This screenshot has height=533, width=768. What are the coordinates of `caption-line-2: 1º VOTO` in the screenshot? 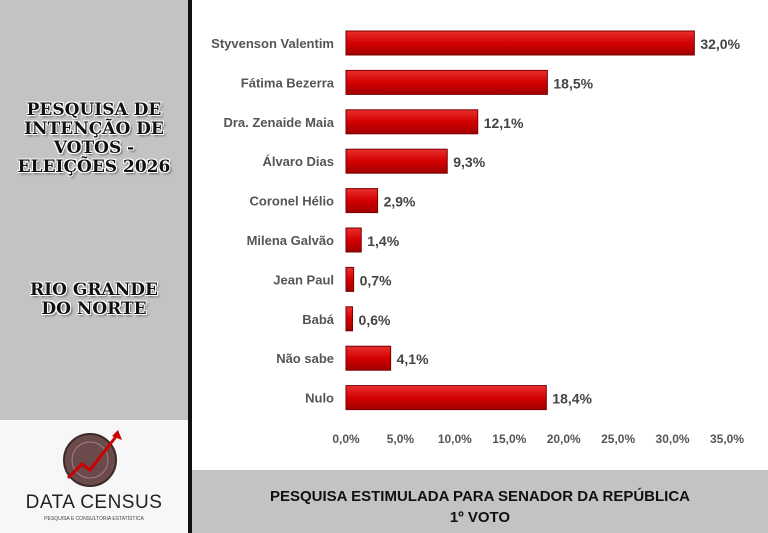 It's located at (480, 517).